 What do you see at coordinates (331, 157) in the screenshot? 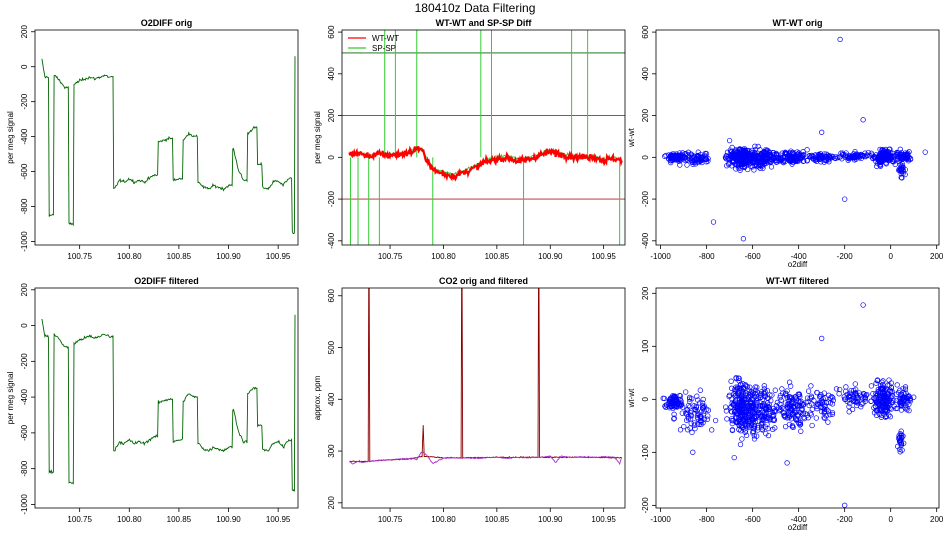
I see `y-tick-label: 0` at bounding box center [331, 157].